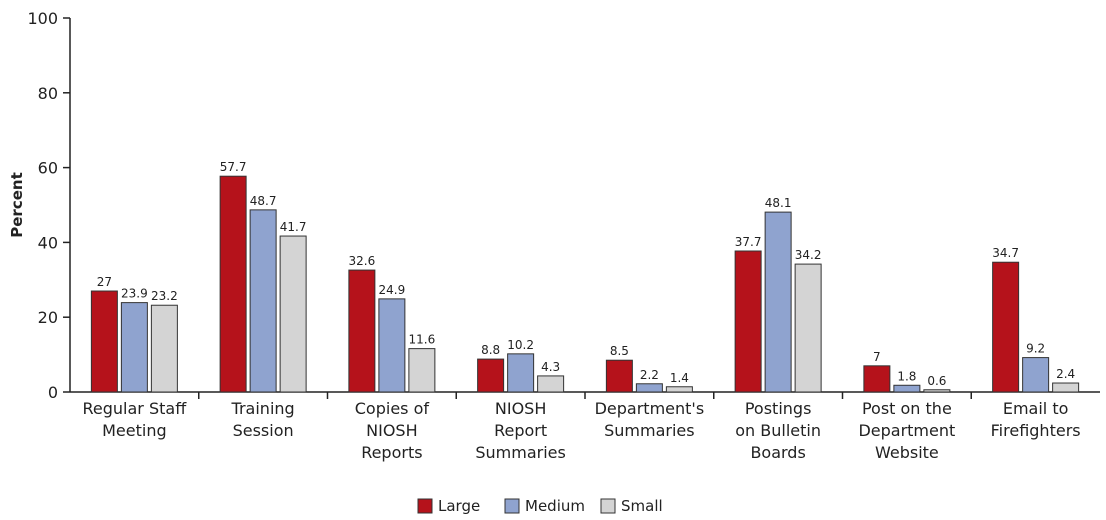  I want to click on value-label: 34.2, so click(808, 255).